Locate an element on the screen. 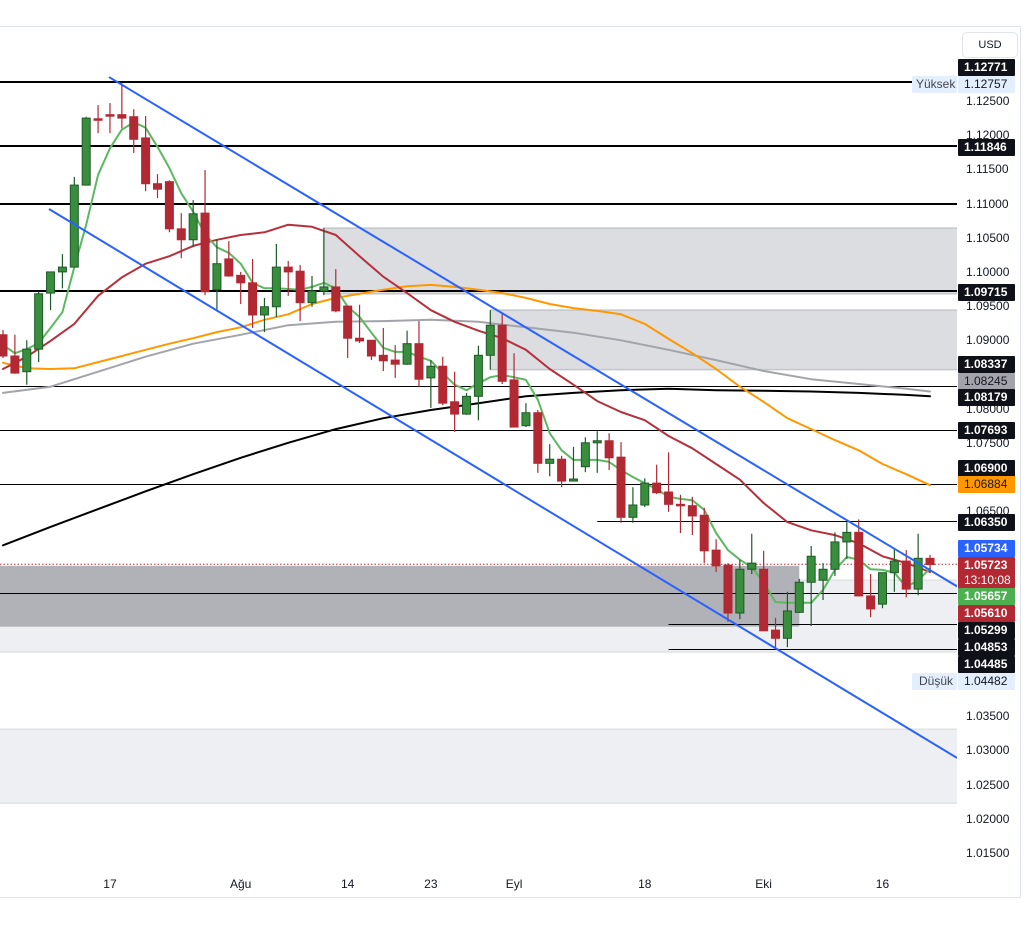  chart-bottom-border is located at coordinates (510, 897).